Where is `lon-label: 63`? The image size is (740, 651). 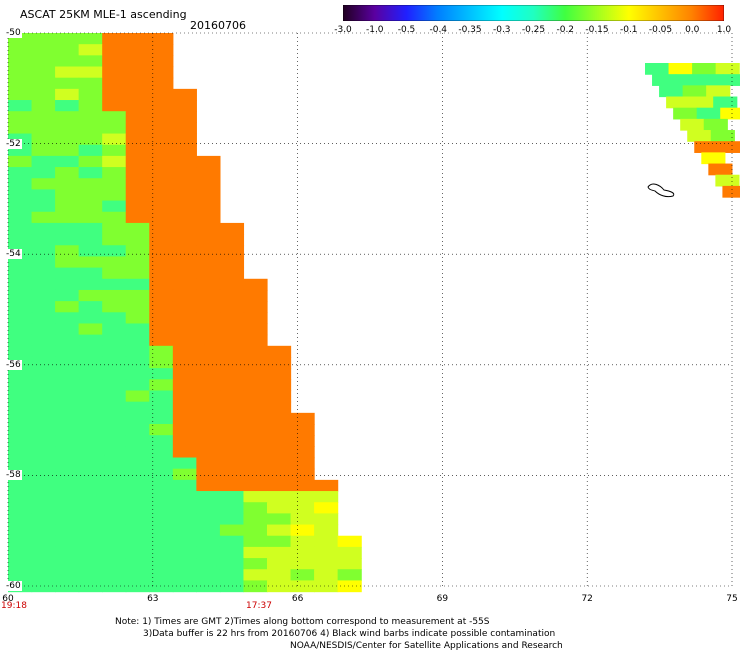
lon-label: 63 is located at coordinates (153, 599).